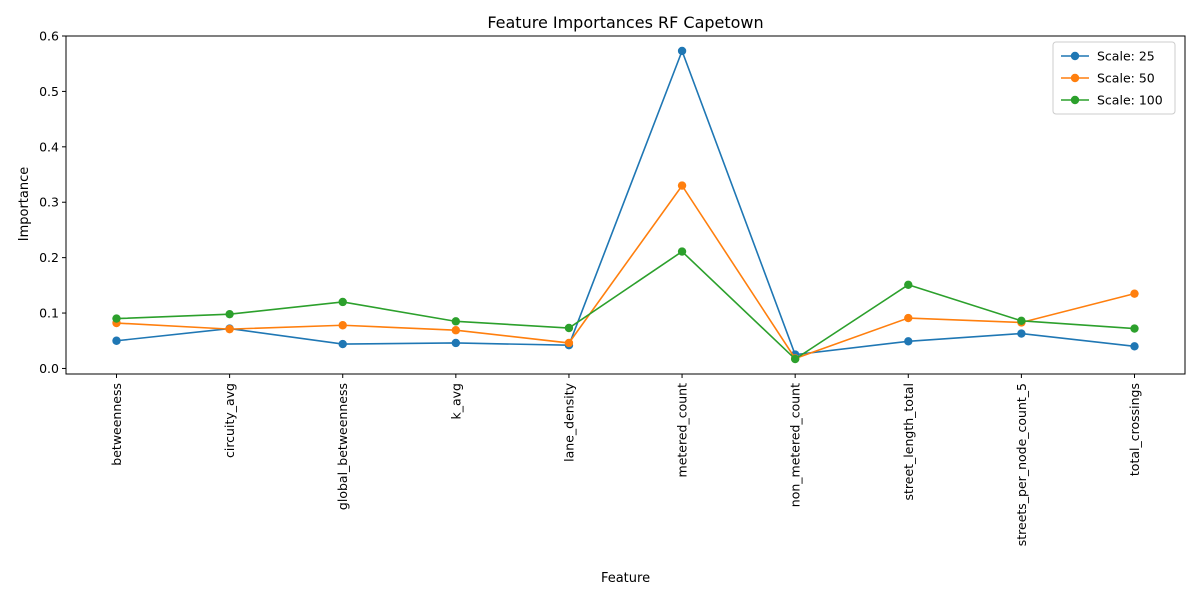 The width and height of the screenshot is (1200, 600). Describe the element at coordinates (49, 146) in the screenshot. I see `y-tick-label: 0.4` at that location.